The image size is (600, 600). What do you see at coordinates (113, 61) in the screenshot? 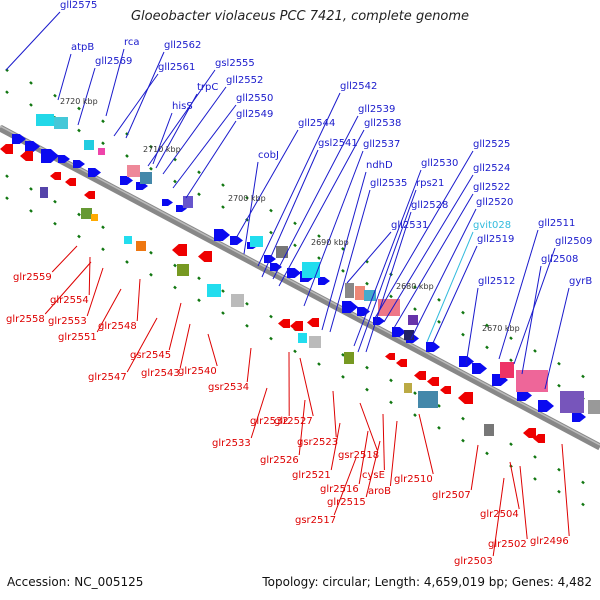
I see `gene-label-gll2569: gll2569` at bounding box center [113, 61].